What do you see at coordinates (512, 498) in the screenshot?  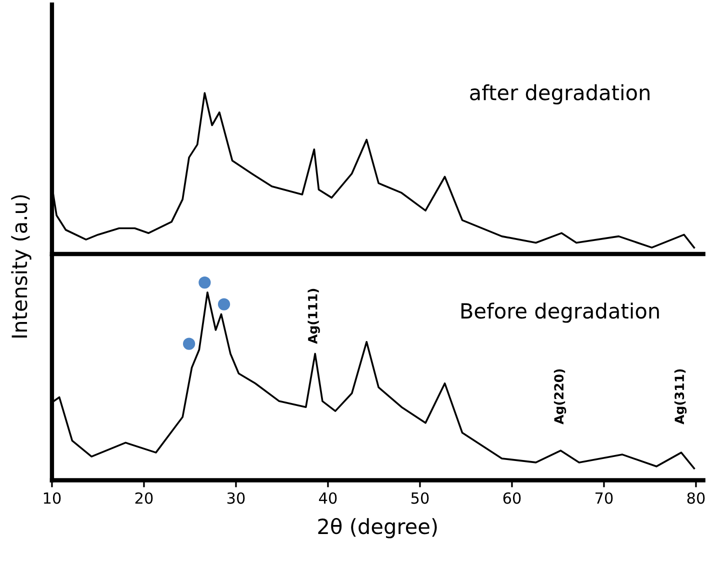 I see `x-tick-label: 60` at bounding box center [512, 498].